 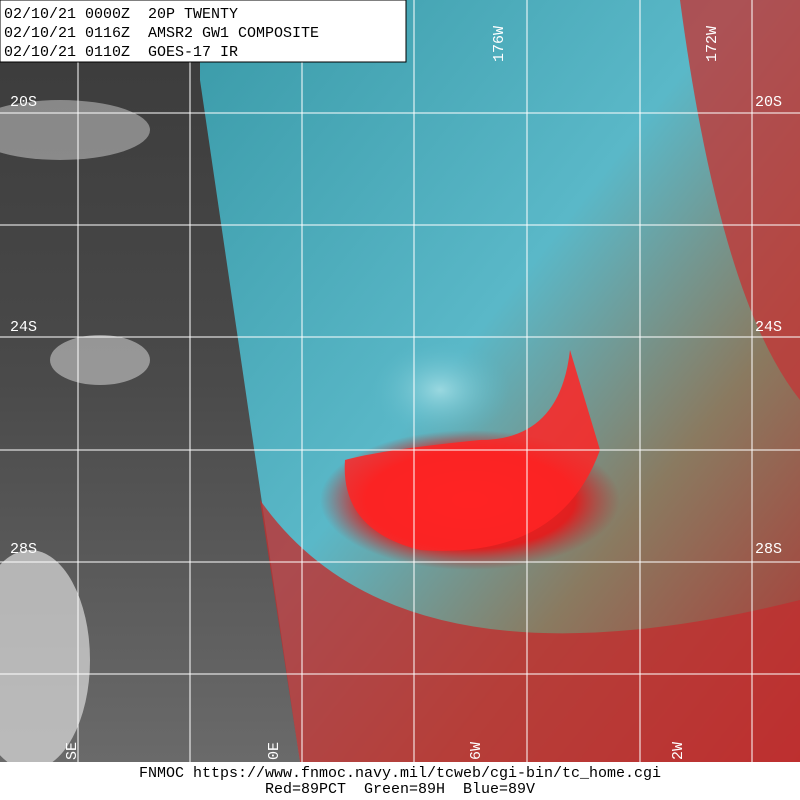 What do you see at coordinates (121, 14) in the screenshot?
I see `header-line: 02/10/21 0000Z 20P TWENTY` at bounding box center [121, 14].